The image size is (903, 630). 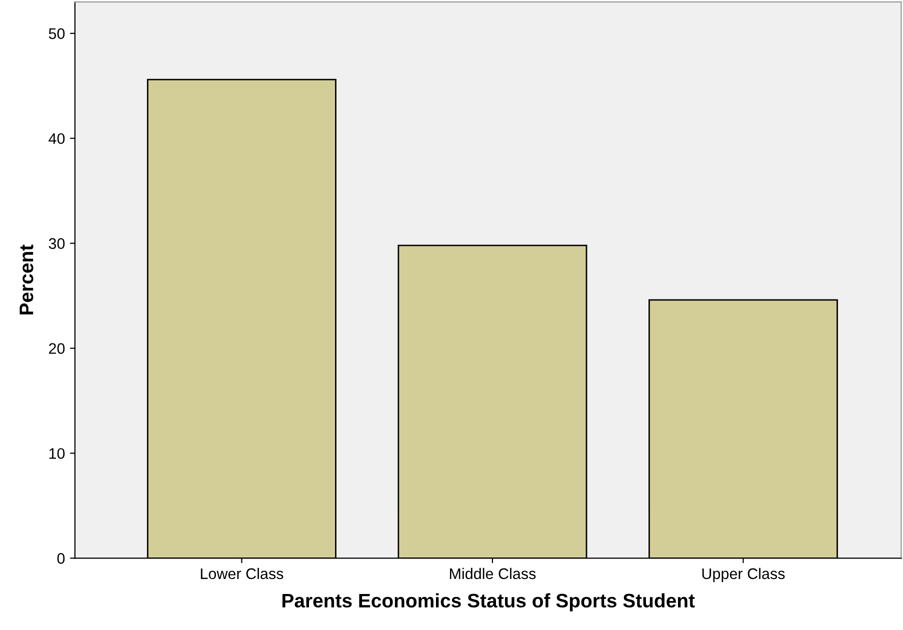 I want to click on y-tick-label: 20, so click(x=57, y=348).